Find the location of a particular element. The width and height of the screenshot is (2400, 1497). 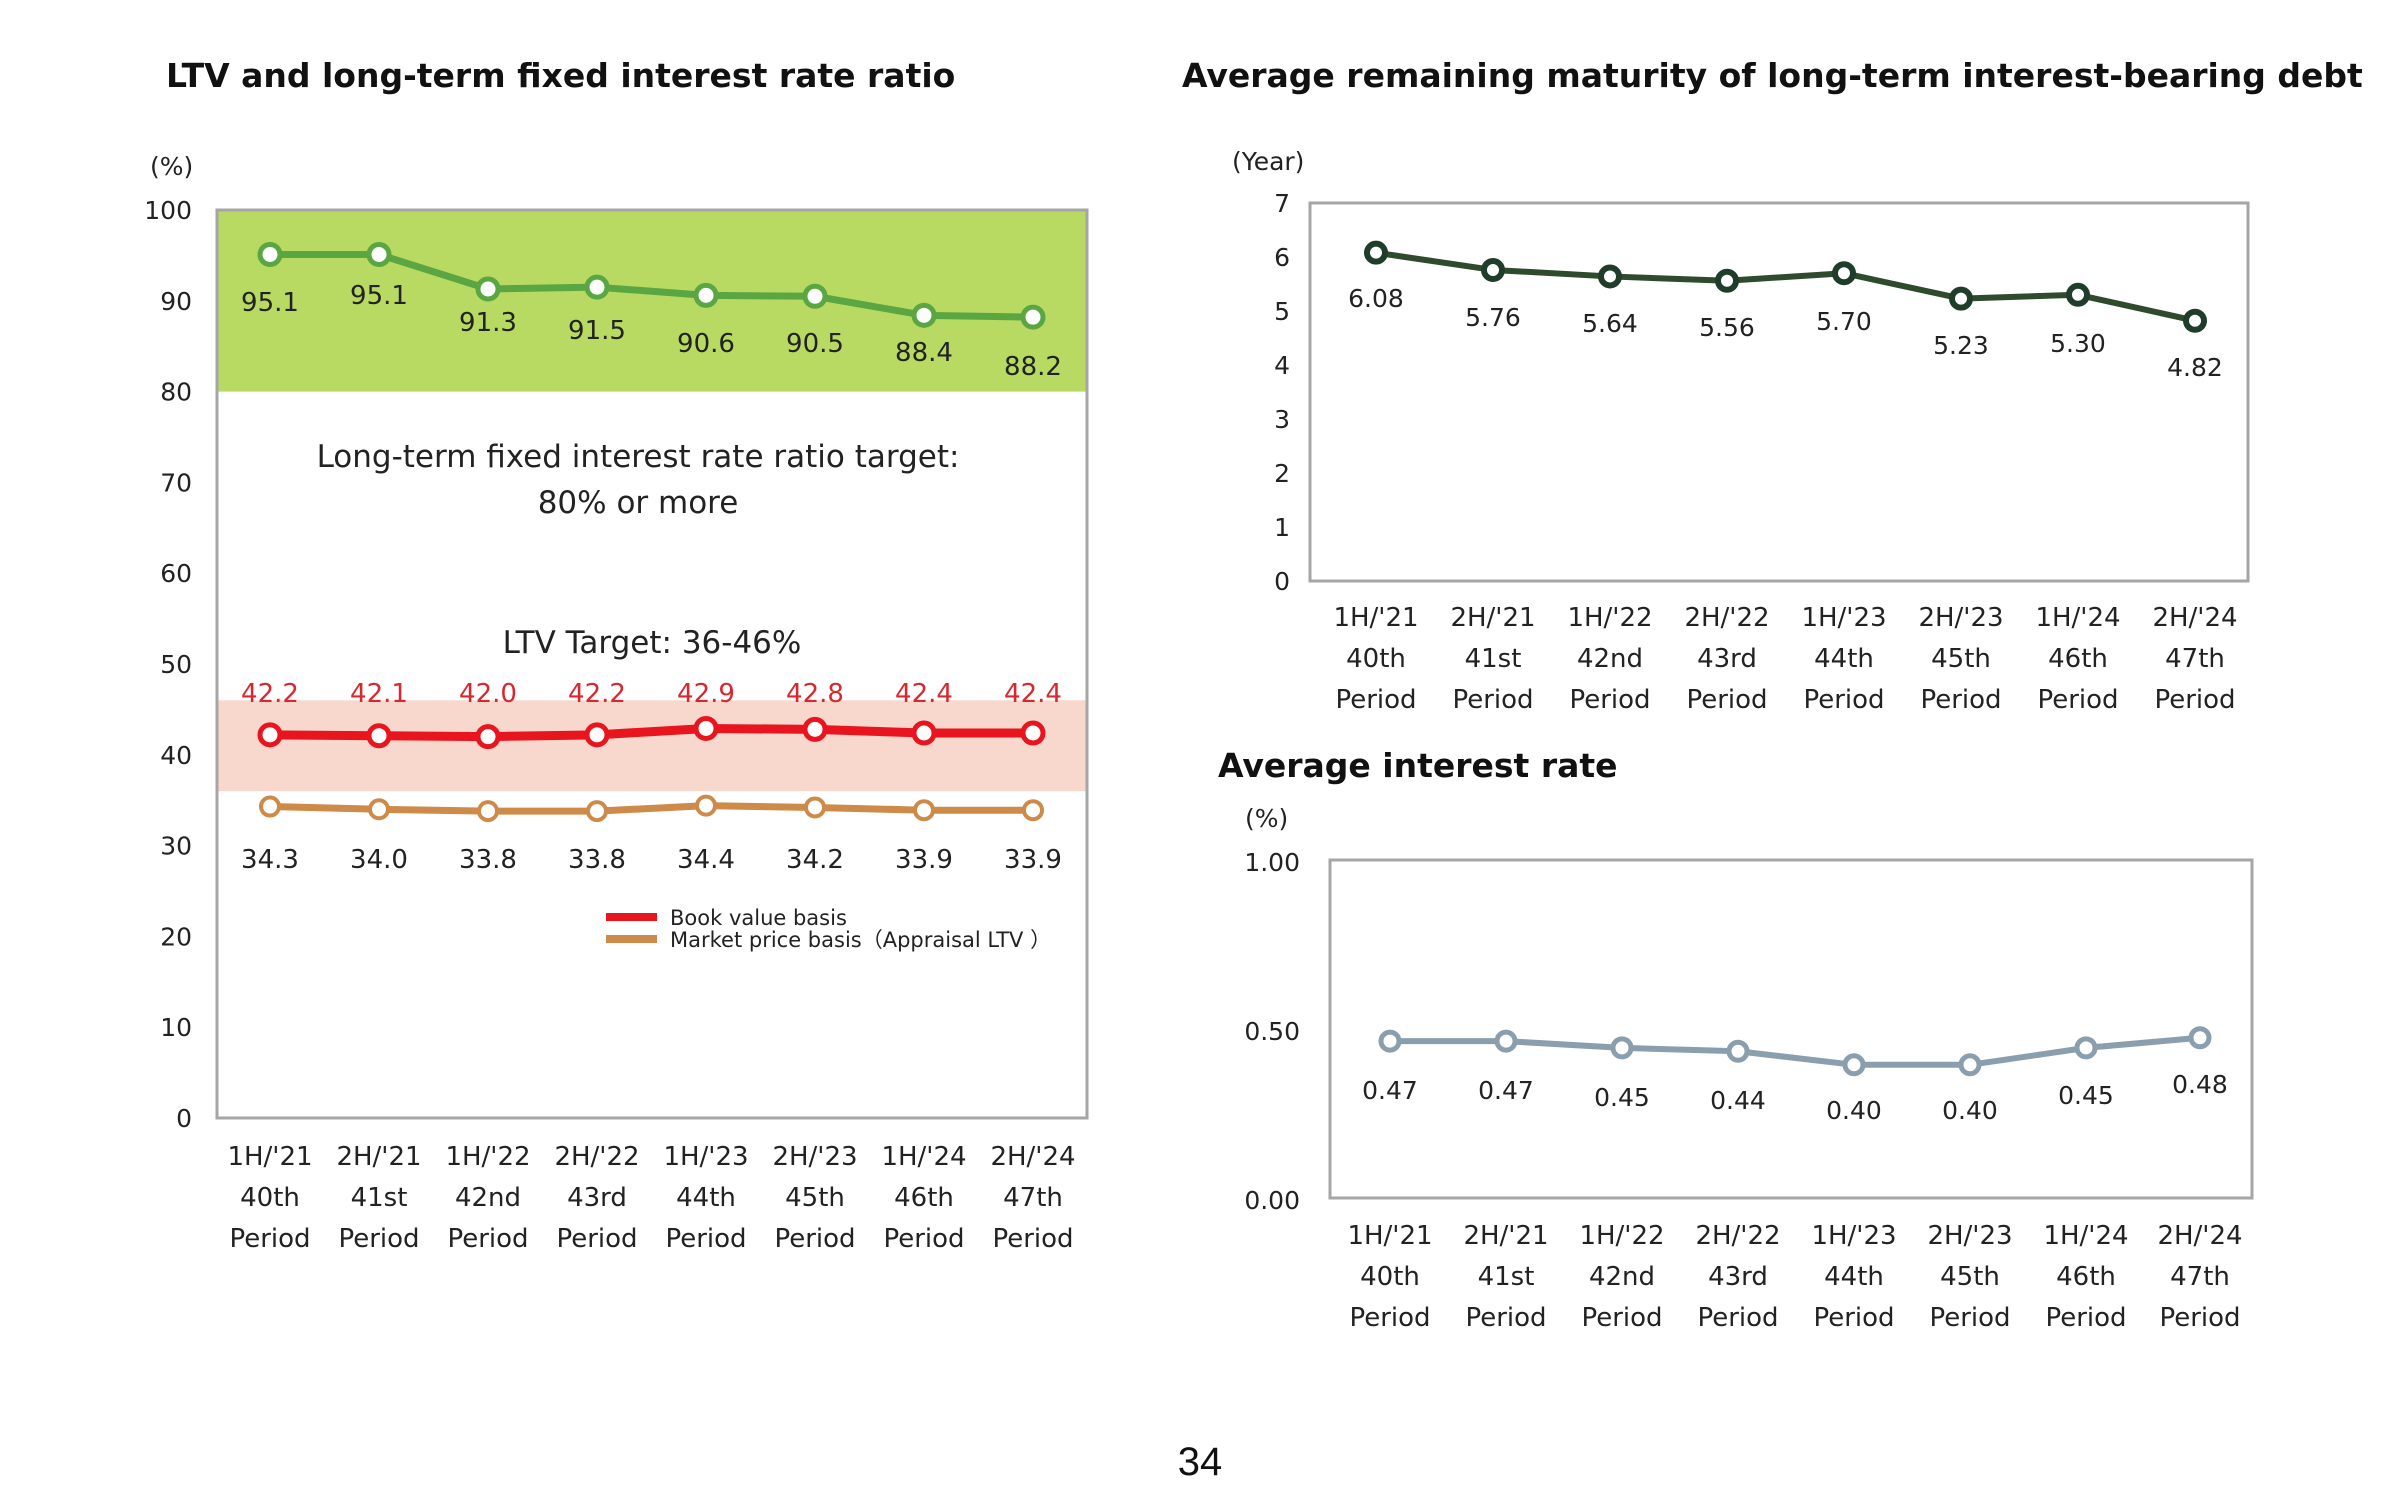

ltv-x-label: 45th is located at coordinates (815, 1198).